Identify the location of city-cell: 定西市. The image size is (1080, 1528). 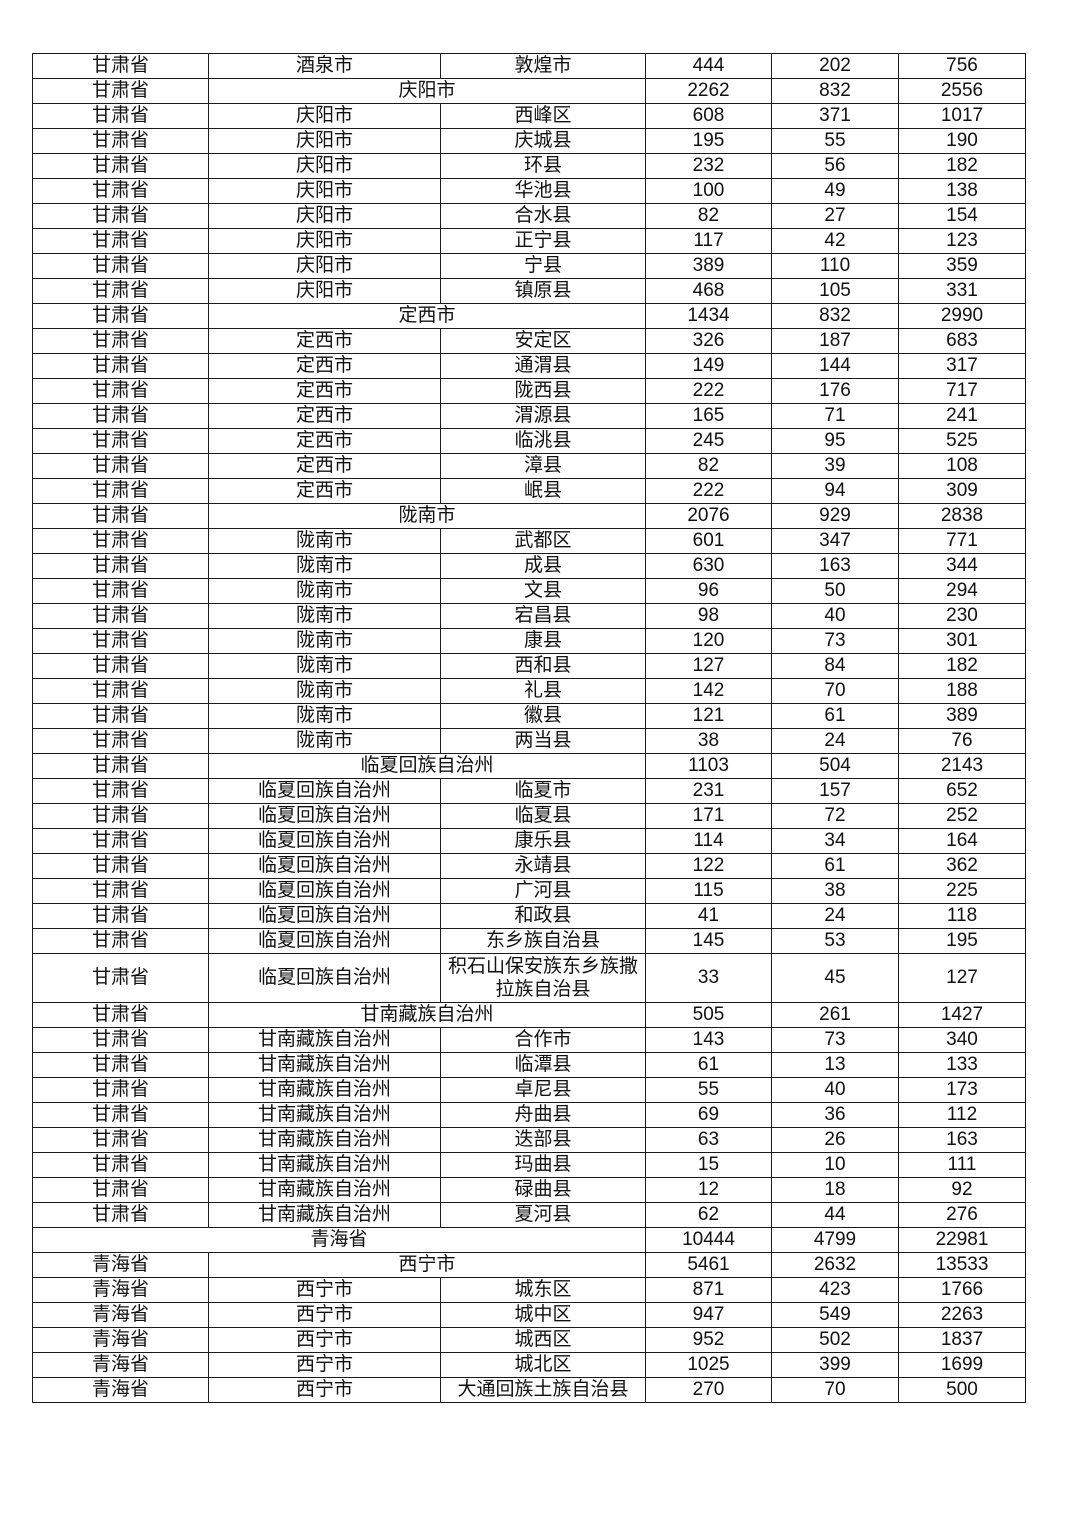
(324, 391).